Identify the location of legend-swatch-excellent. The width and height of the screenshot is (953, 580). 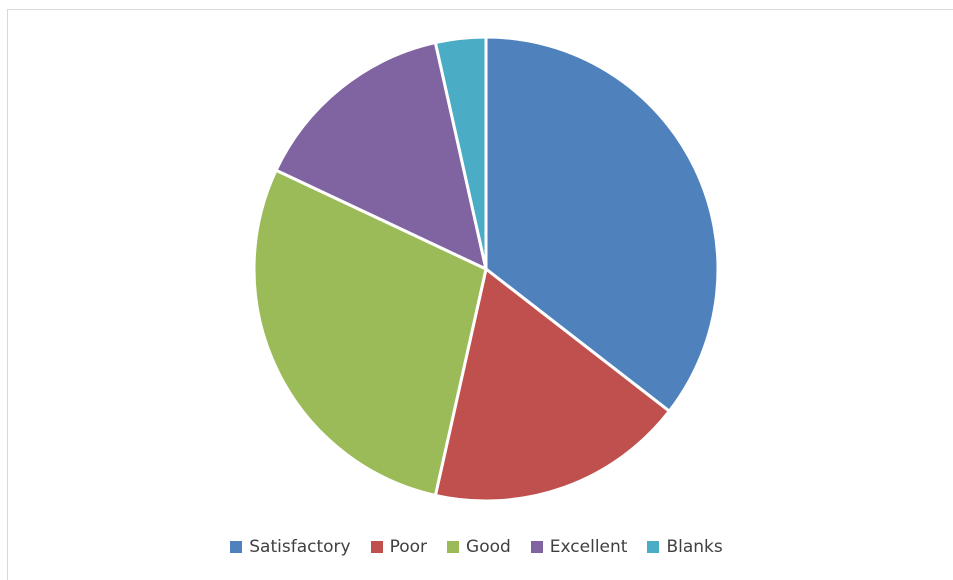
(536, 547).